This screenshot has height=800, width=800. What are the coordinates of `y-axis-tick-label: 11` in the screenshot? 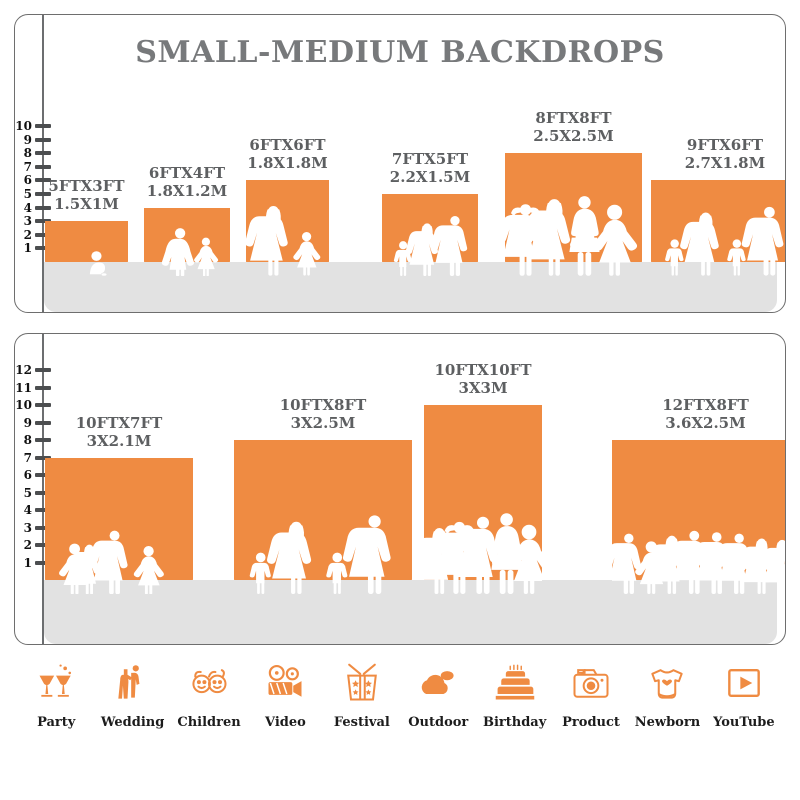 It's located at (23, 387).